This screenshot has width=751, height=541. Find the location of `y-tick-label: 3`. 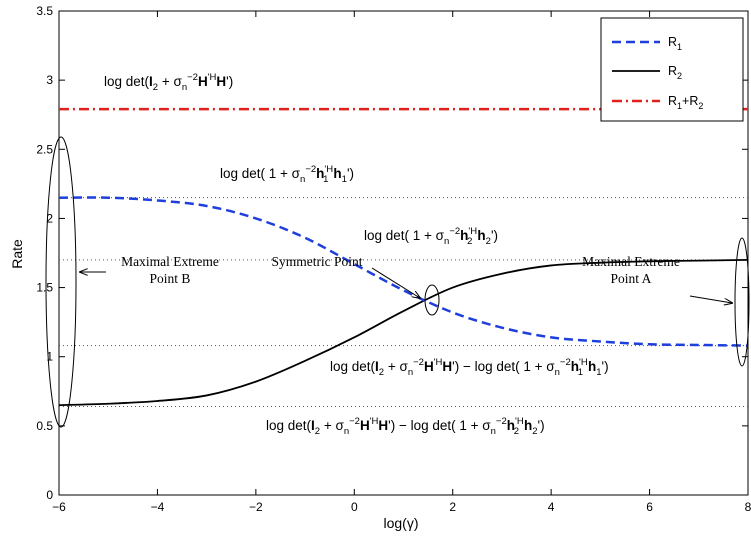

y-tick-label: 3 is located at coordinates (49, 80).